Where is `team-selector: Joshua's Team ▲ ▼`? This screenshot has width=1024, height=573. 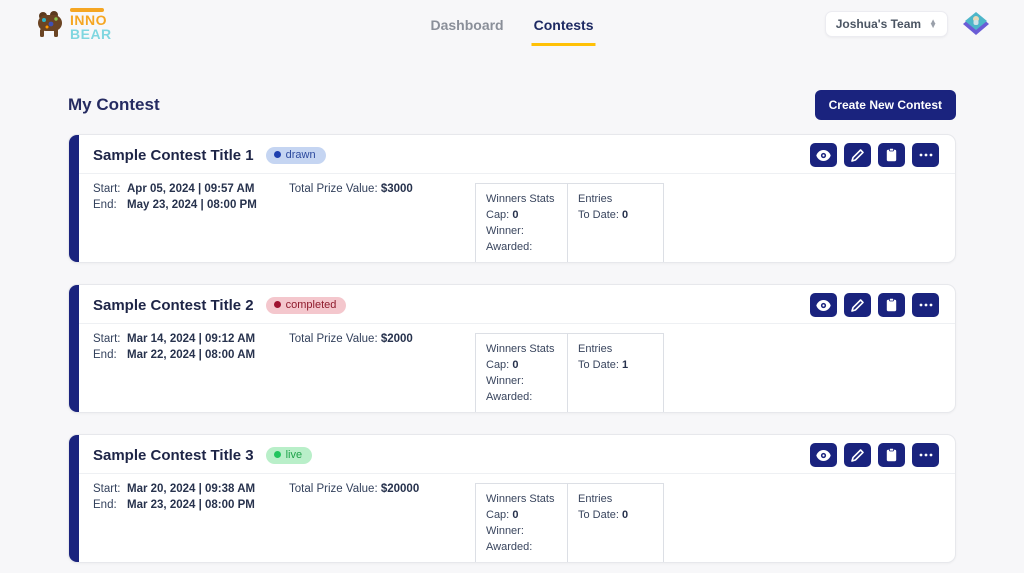 team-selector: Joshua's Team ▲ ▼ is located at coordinates (886, 24).